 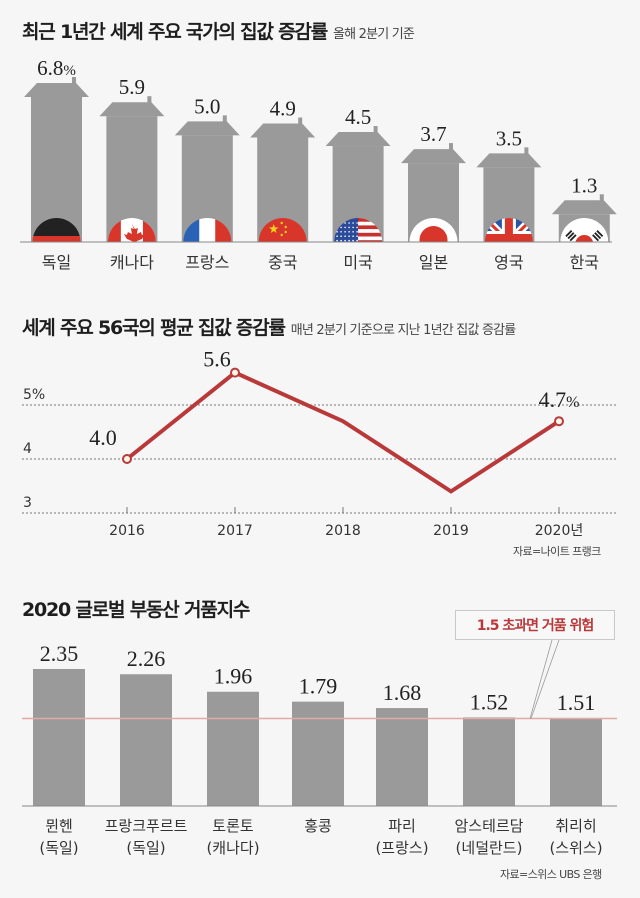 What do you see at coordinates (584, 185) in the screenshot?
I see `value-label: 1.3` at bounding box center [584, 185].